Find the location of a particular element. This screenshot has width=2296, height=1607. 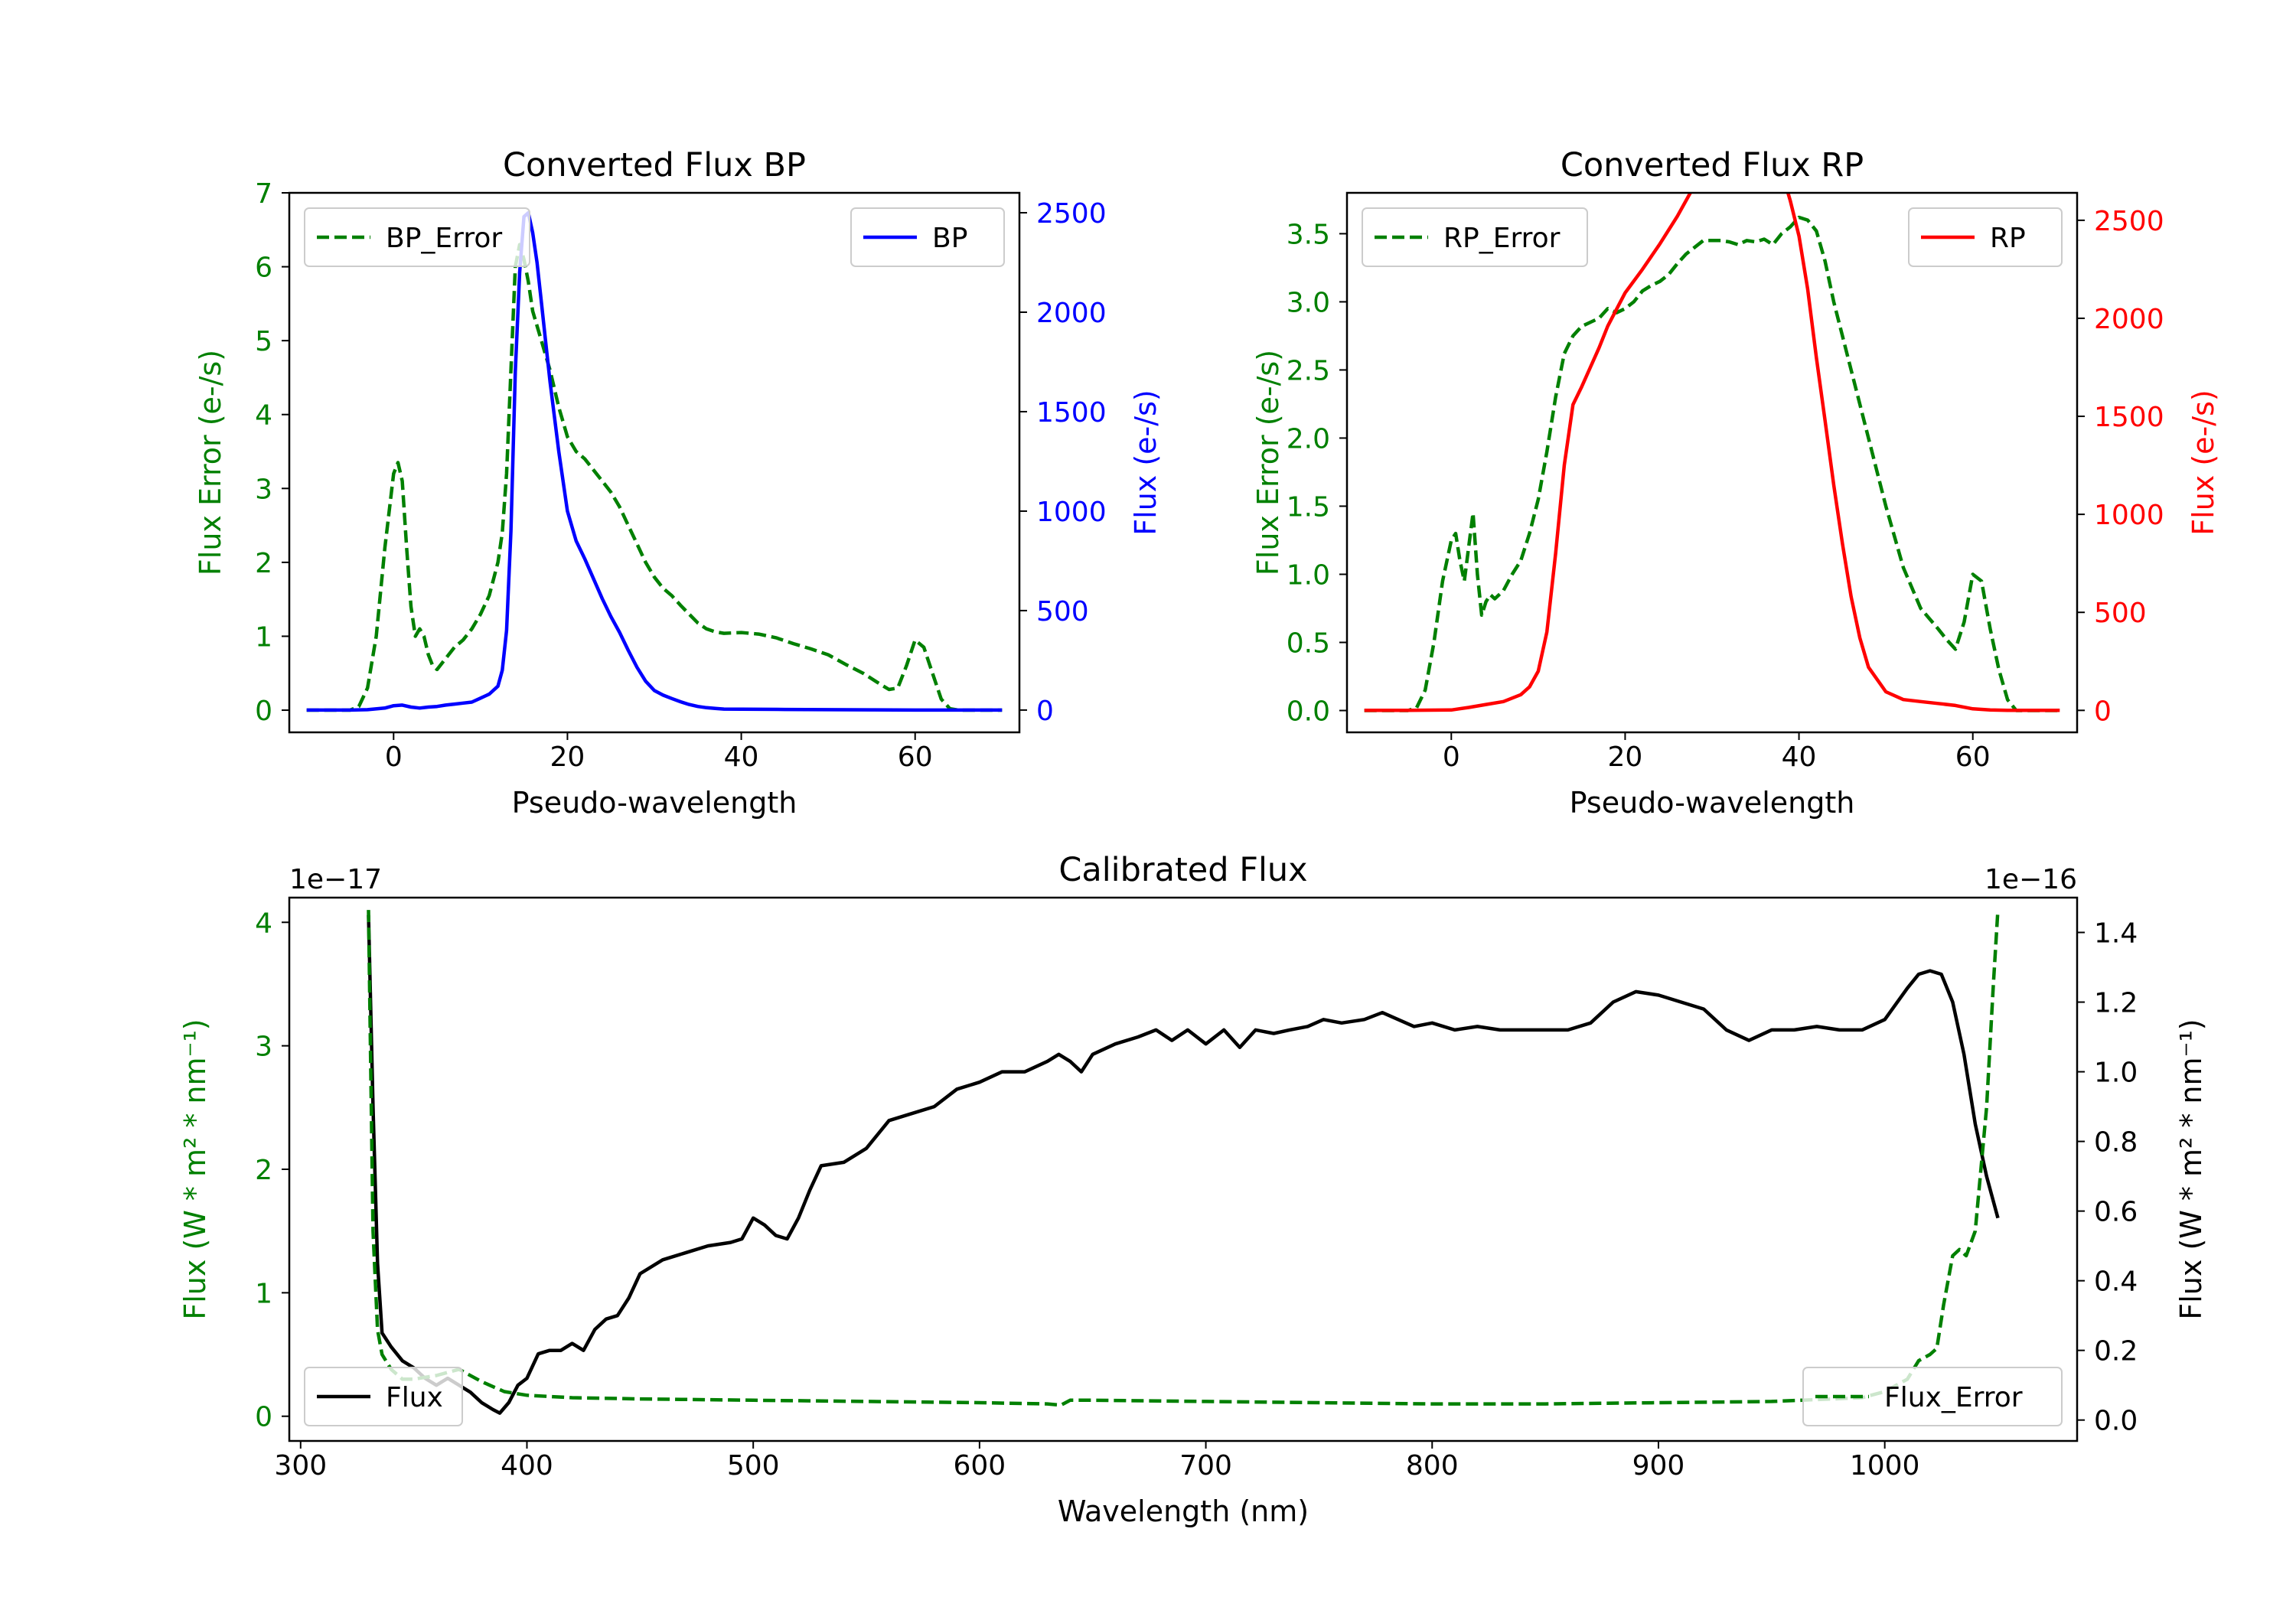

legend-label: RP_Error is located at coordinates (1502, 239).